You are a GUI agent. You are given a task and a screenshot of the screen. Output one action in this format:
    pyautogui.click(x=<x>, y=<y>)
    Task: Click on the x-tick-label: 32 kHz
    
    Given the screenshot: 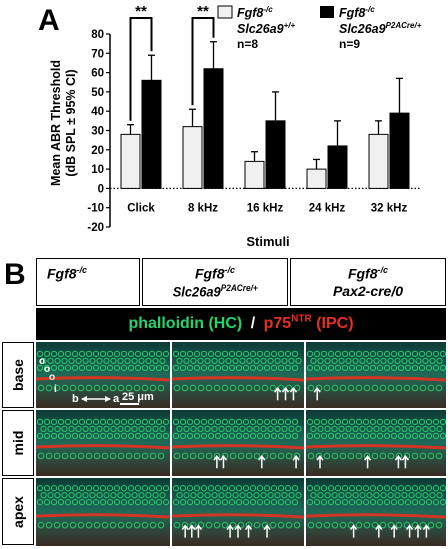 What is the action you would take?
    pyautogui.click(x=389, y=209)
    